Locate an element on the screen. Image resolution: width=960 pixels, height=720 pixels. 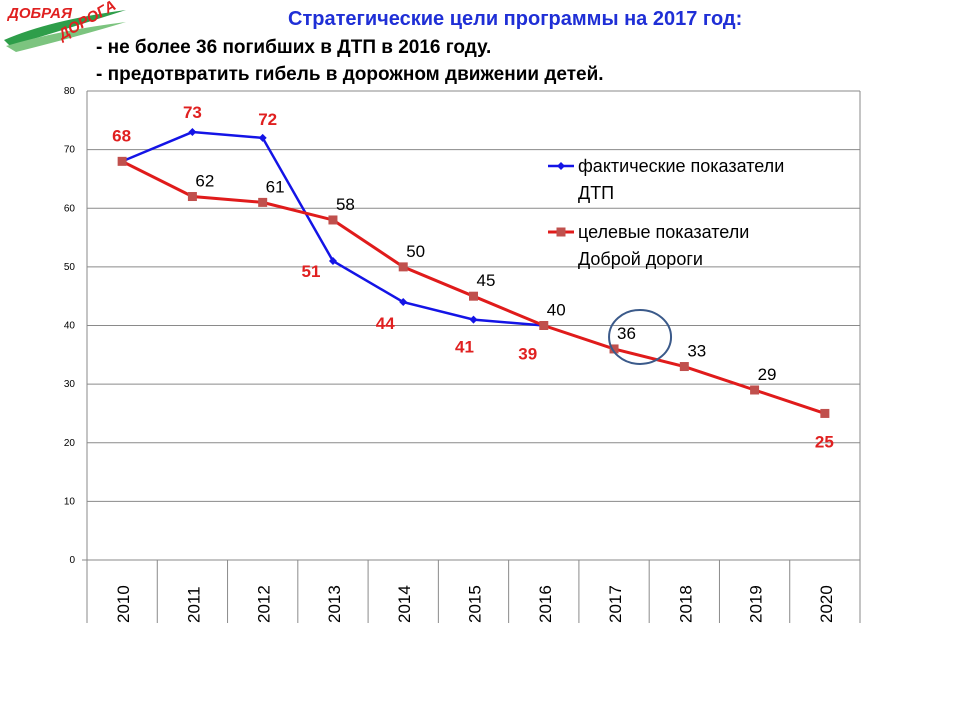
x-tick-label: 2014 is located at coordinates (404, 604).